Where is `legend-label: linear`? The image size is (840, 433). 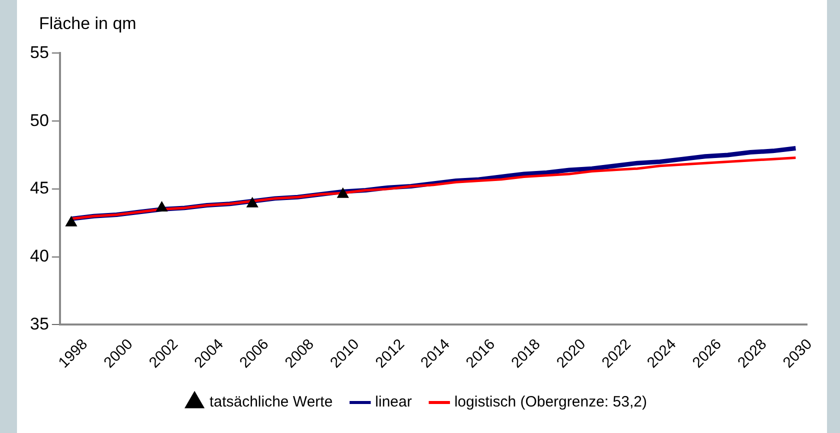 legend-label: linear is located at coordinates (393, 402).